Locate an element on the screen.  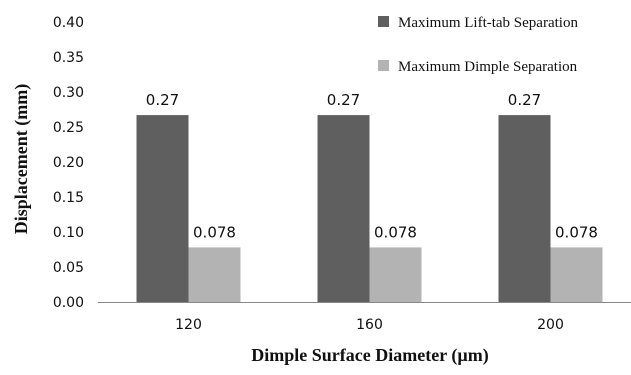
y-tick-label: 0.40 is located at coordinates (68, 23).